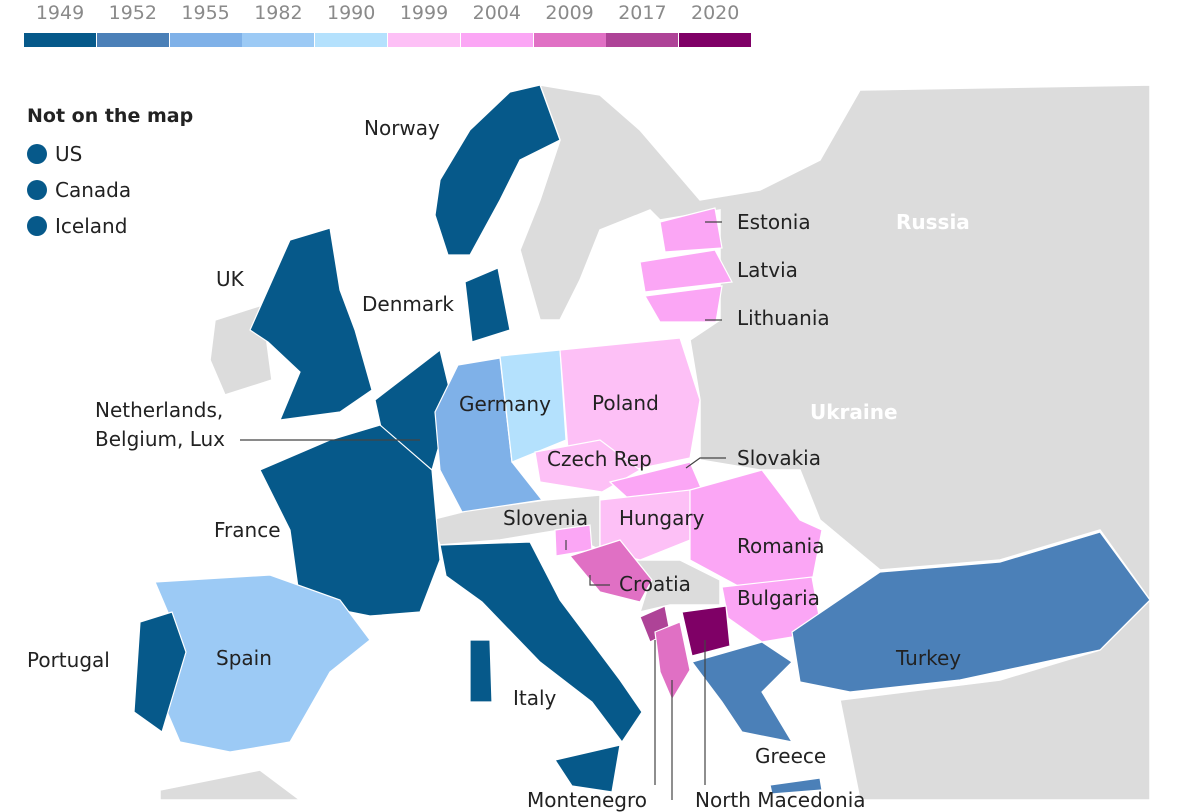 This screenshot has height=812, width=1200. Describe the element at coordinates (791, 756) in the screenshot. I see `label-greece: Greece` at that location.